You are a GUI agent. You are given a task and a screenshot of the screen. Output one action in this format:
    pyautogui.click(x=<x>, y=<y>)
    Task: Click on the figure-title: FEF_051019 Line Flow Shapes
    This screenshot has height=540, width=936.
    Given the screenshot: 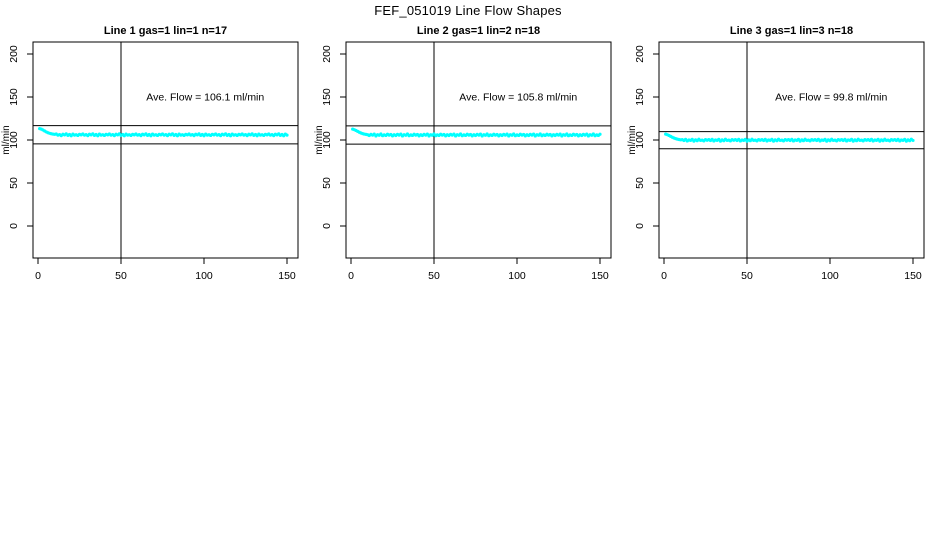 What is the action you would take?
    pyautogui.click(x=468, y=10)
    